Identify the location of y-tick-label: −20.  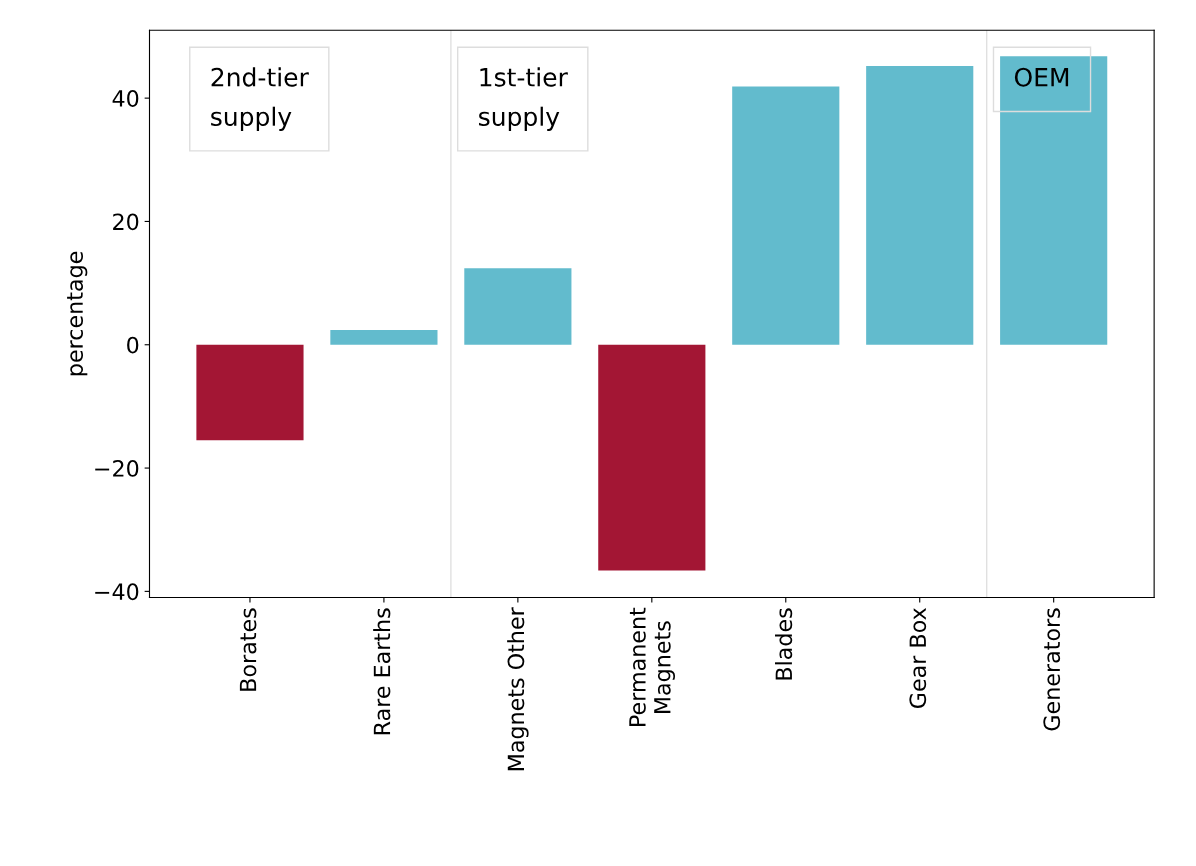
(117, 468).